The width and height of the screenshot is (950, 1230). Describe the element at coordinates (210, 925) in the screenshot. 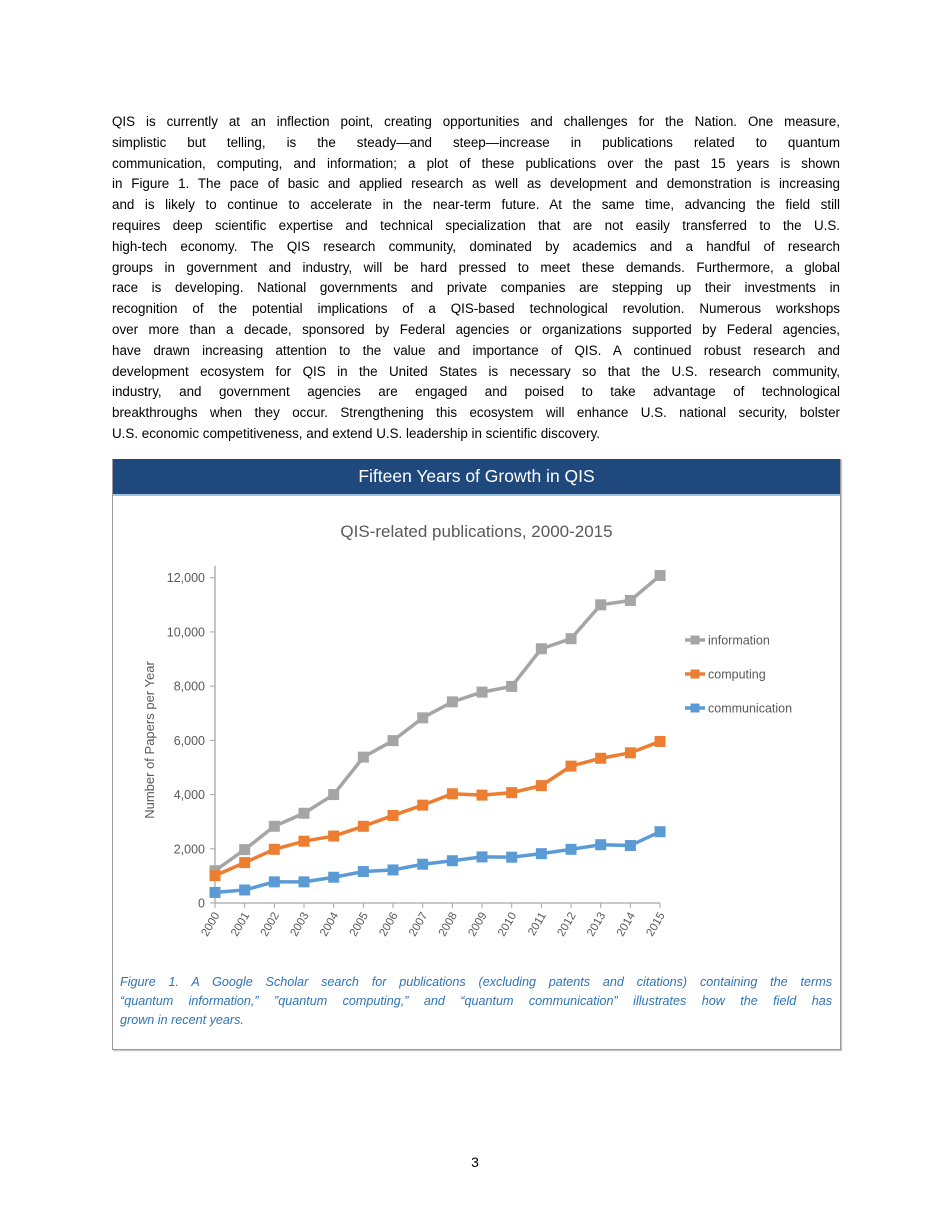

I see `x-tick-label: 2000` at that location.